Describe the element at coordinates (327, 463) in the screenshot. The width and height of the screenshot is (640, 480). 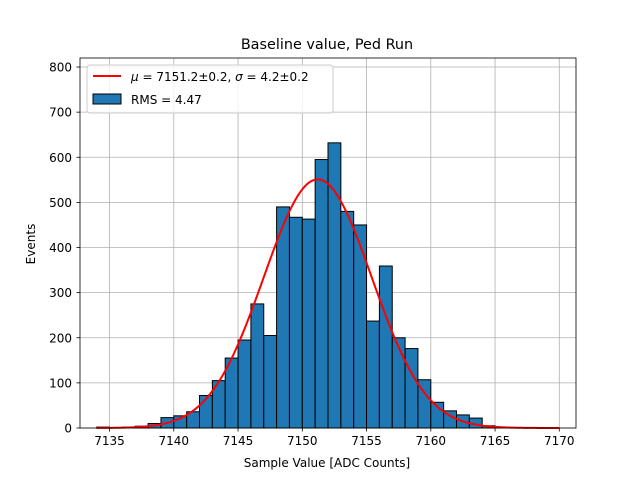
I see `x-axis-label: Sample Value [ADC Counts]` at that location.